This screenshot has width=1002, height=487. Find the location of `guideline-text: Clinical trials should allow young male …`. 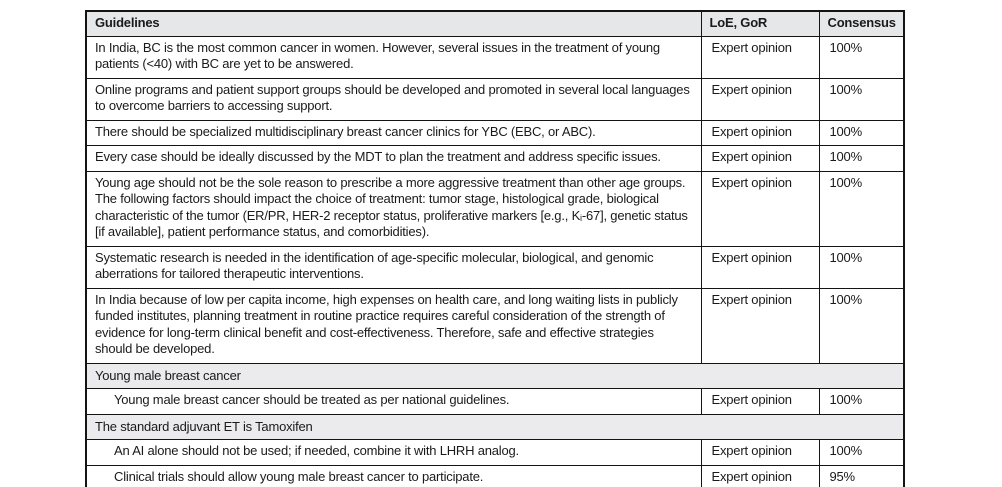

guideline-text: Clinical trials should allow young male … is located at coordinates (393, 475).